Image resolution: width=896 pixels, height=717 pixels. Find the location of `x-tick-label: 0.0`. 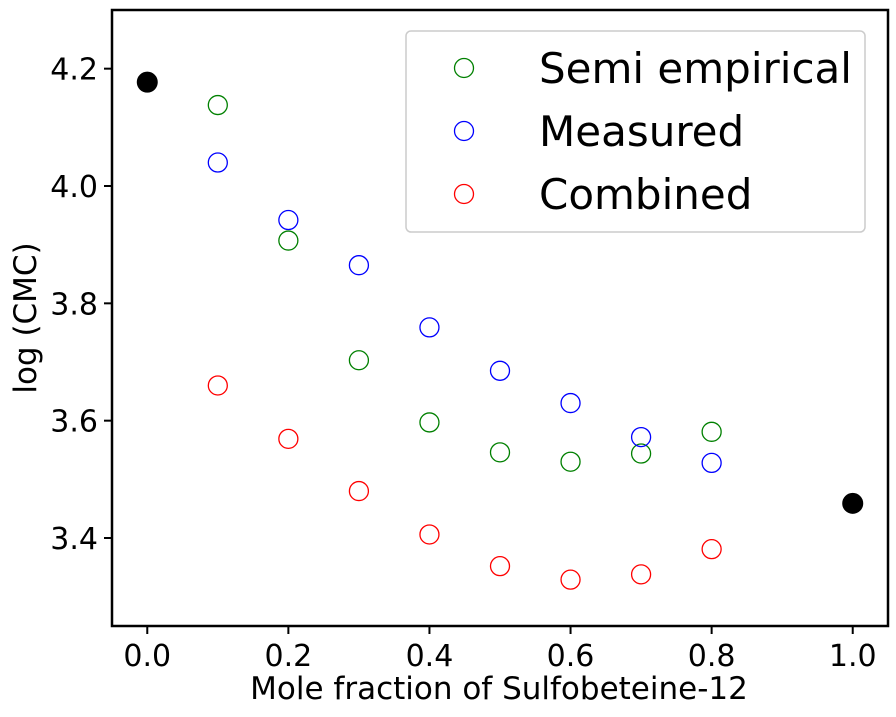

x-tick-label: 0.0 is located at coordinates (147, 656).